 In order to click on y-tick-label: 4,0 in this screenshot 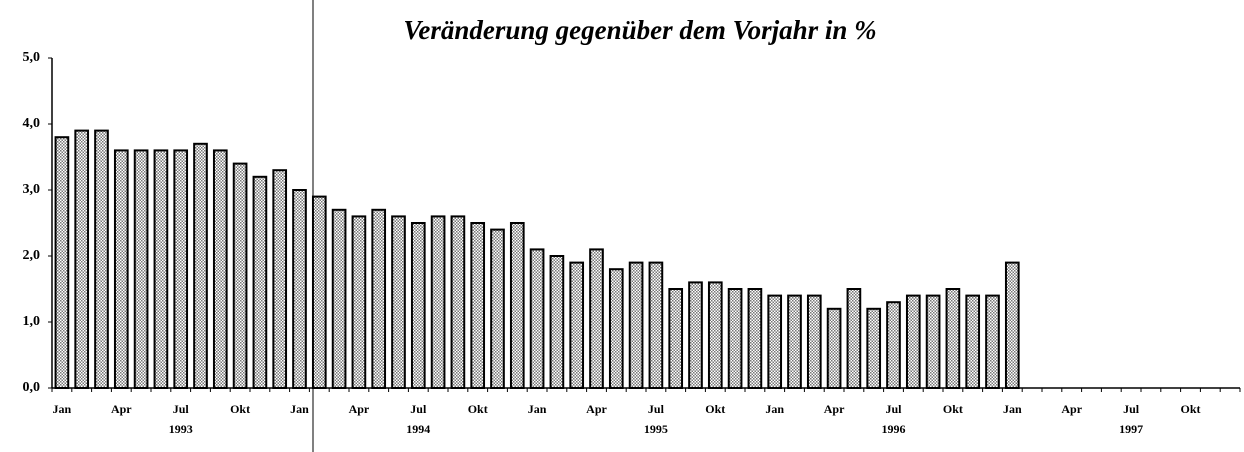, I will do `click(32, 123)`.